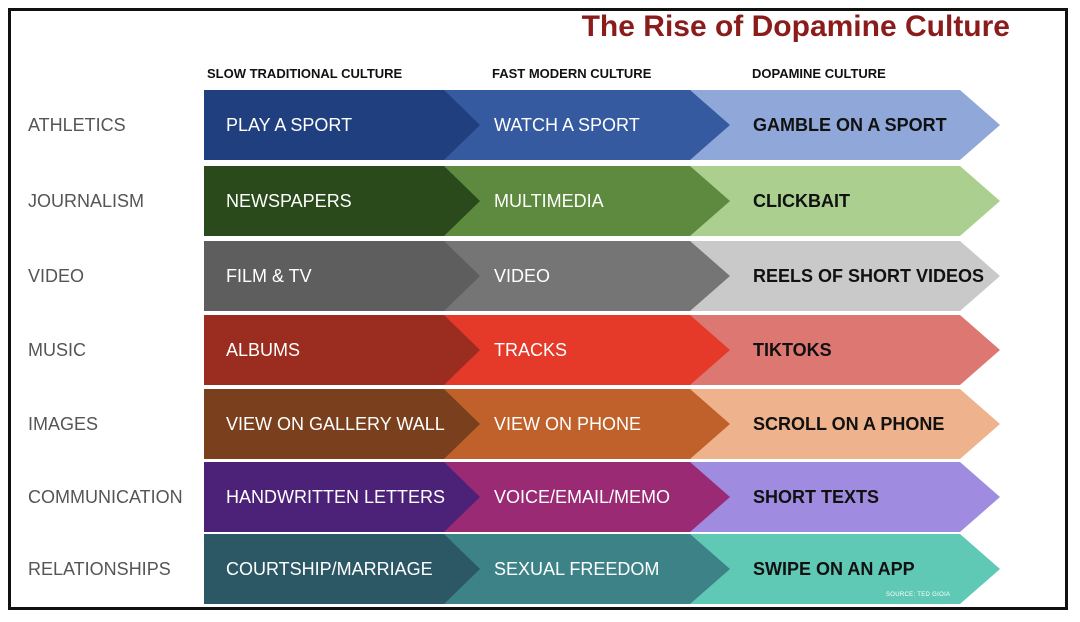 The height and width of the screenshot is (622, 1080). What do you see at coordinates (342, 350) in the screenshot?
I see `stage-slow-chevron: ALBUMS` at bounding box center [342, 350].